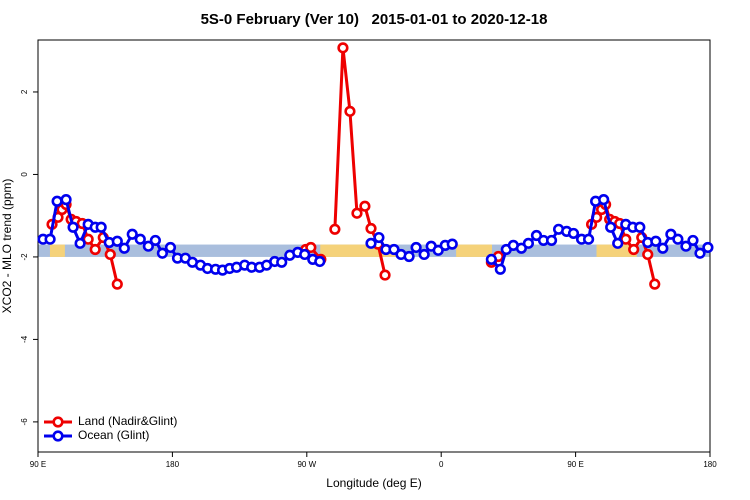 The image size is (750, 500). I want to click on x-axis-label: Longitude (deg E), so click(373, 483).